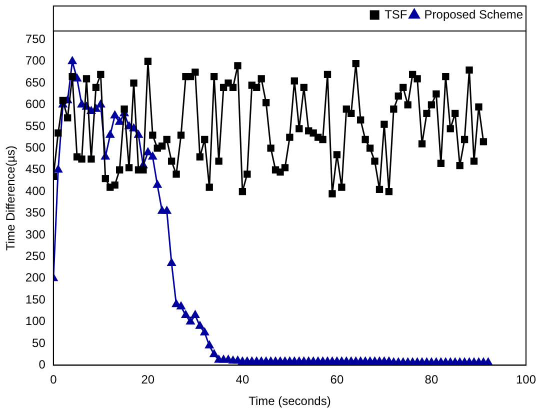 The width and height of the screenshot is (539, 413). Describe the element at coordinates (11, 198) in the screenshot. I see `y-axis-title: Time Difference(µs)` at that location.